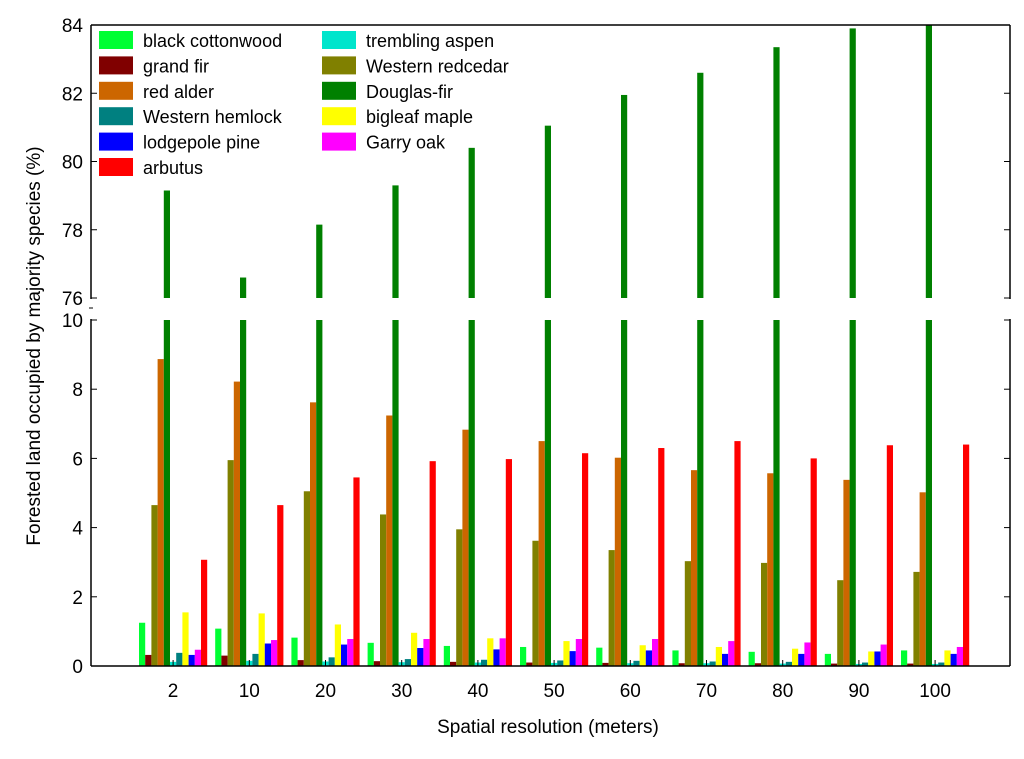  What do you see at coordinates (249, 691) in the screenshot?
I see `x-tick-label-10: 10` at bounding box center [249, 691].